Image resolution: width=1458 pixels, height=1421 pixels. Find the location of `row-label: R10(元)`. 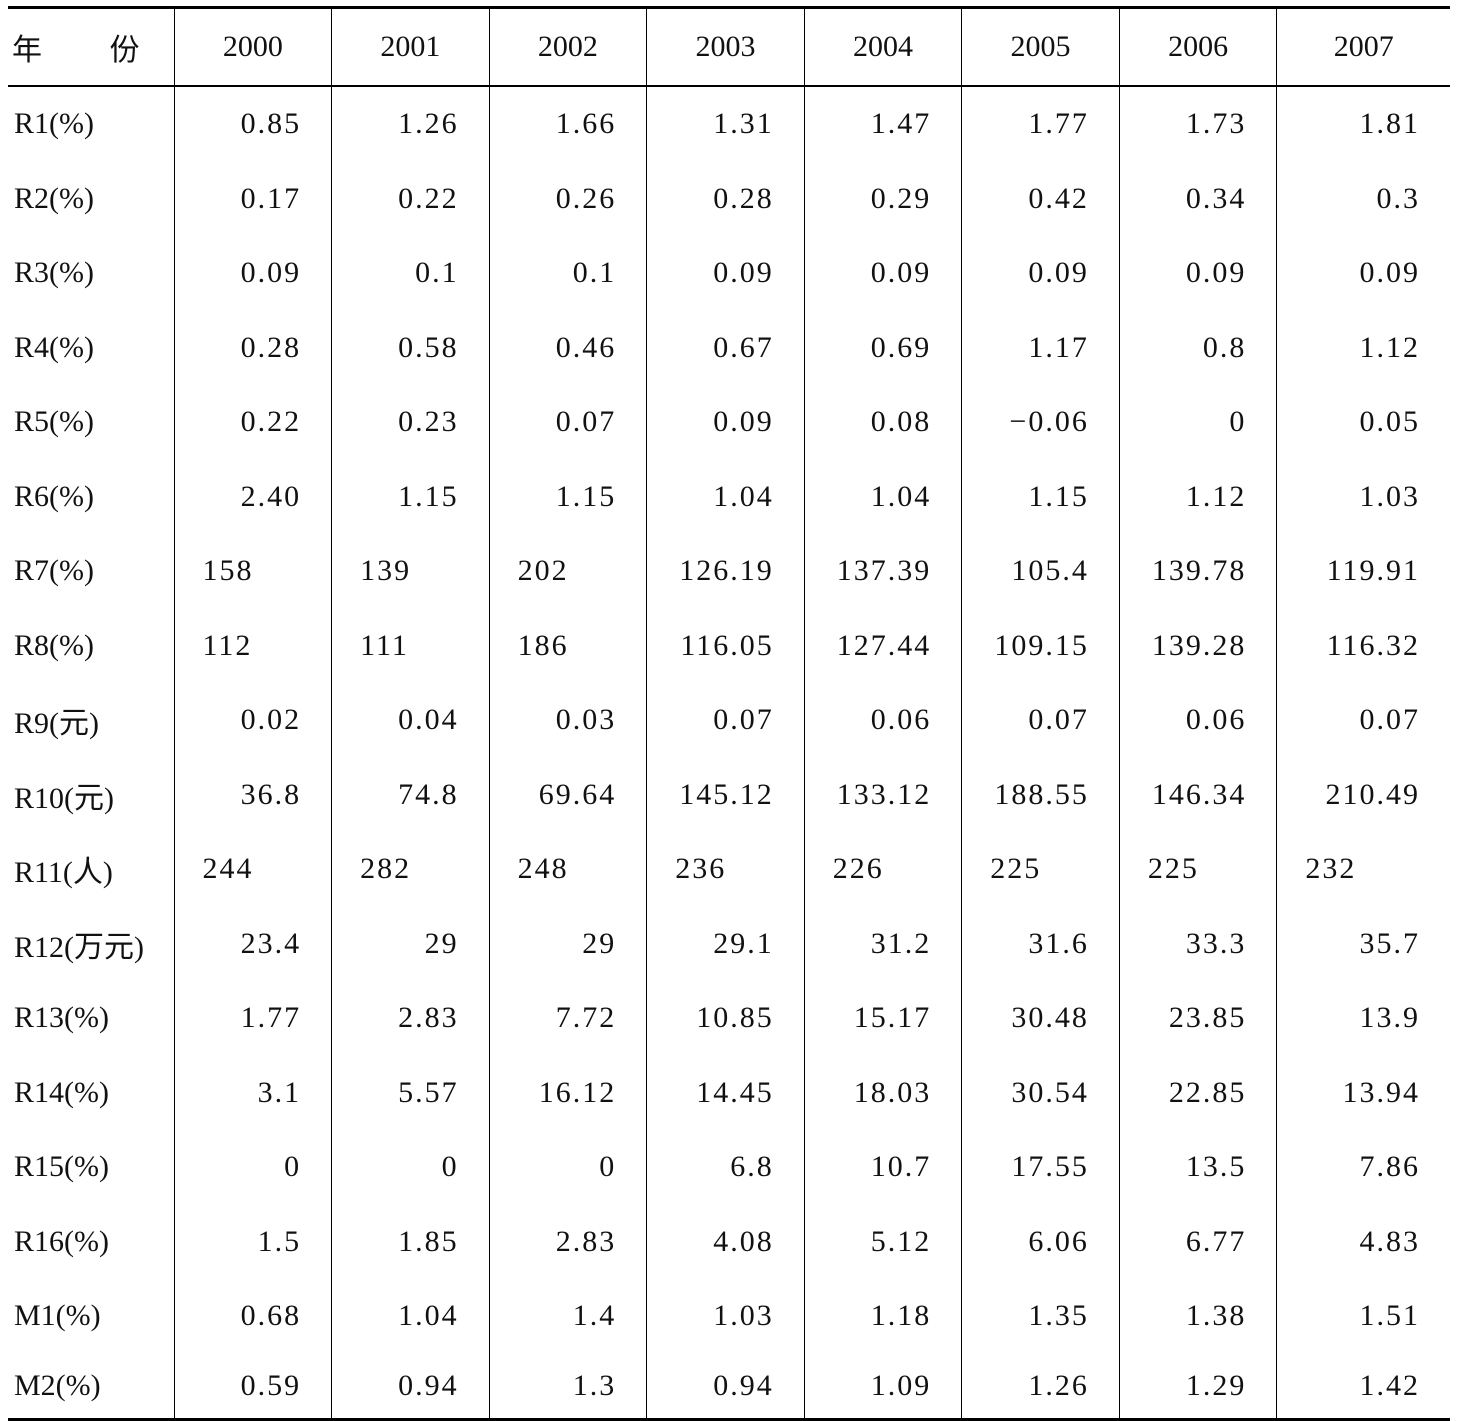

row-label: R10(元) is located at coordinates (64, 798).